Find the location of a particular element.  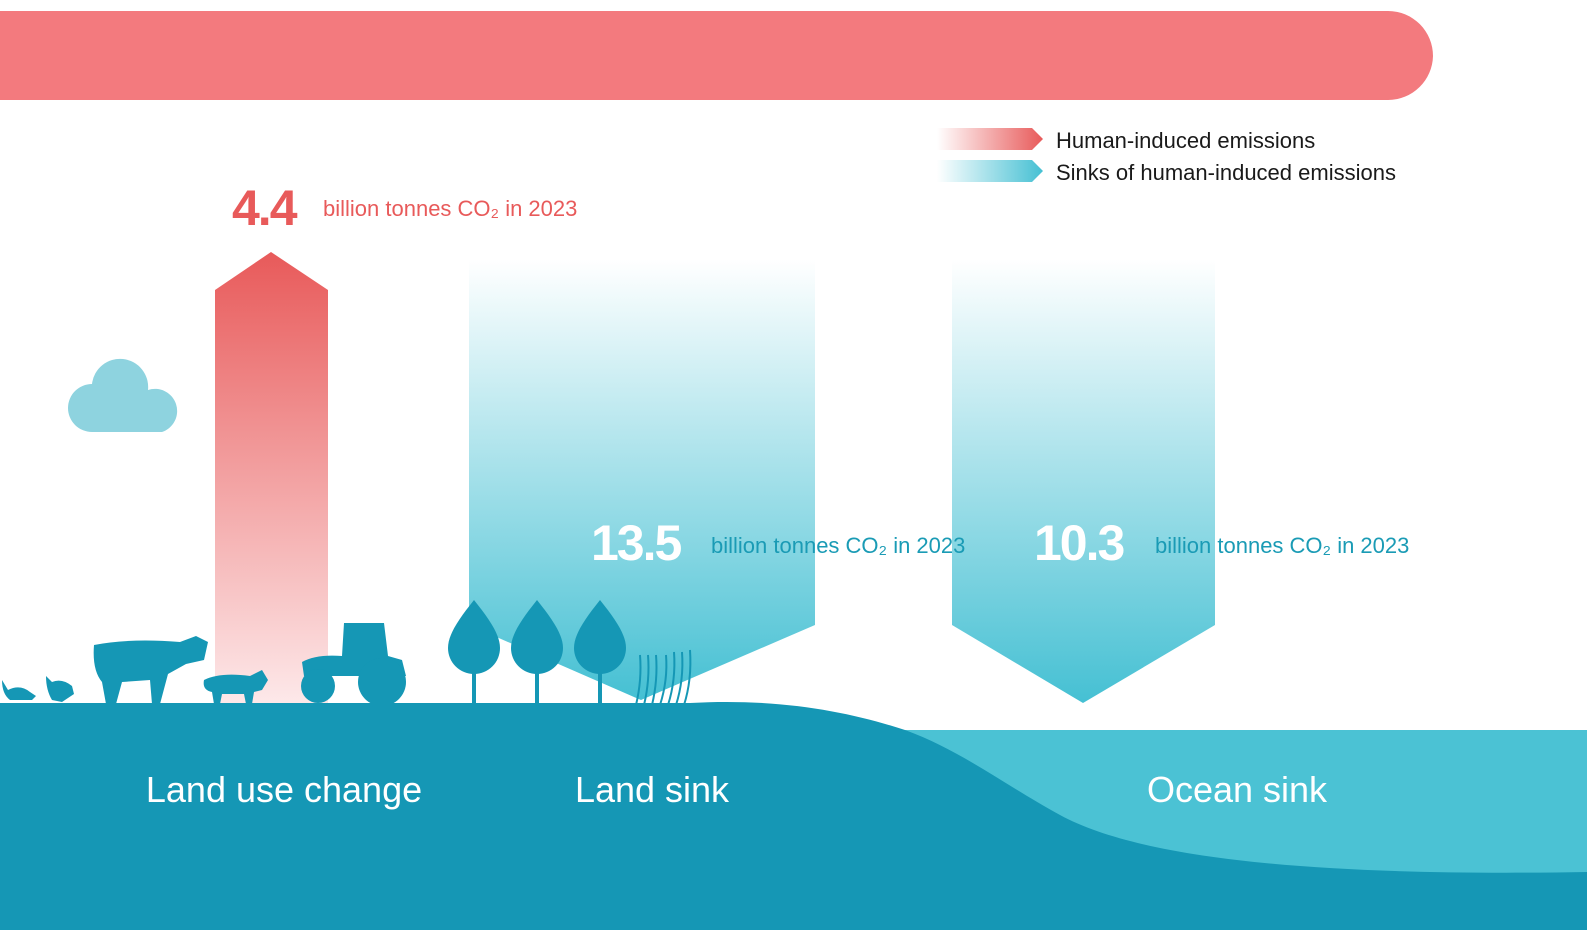

value: 4.4 is located at coordinates (265, 208).